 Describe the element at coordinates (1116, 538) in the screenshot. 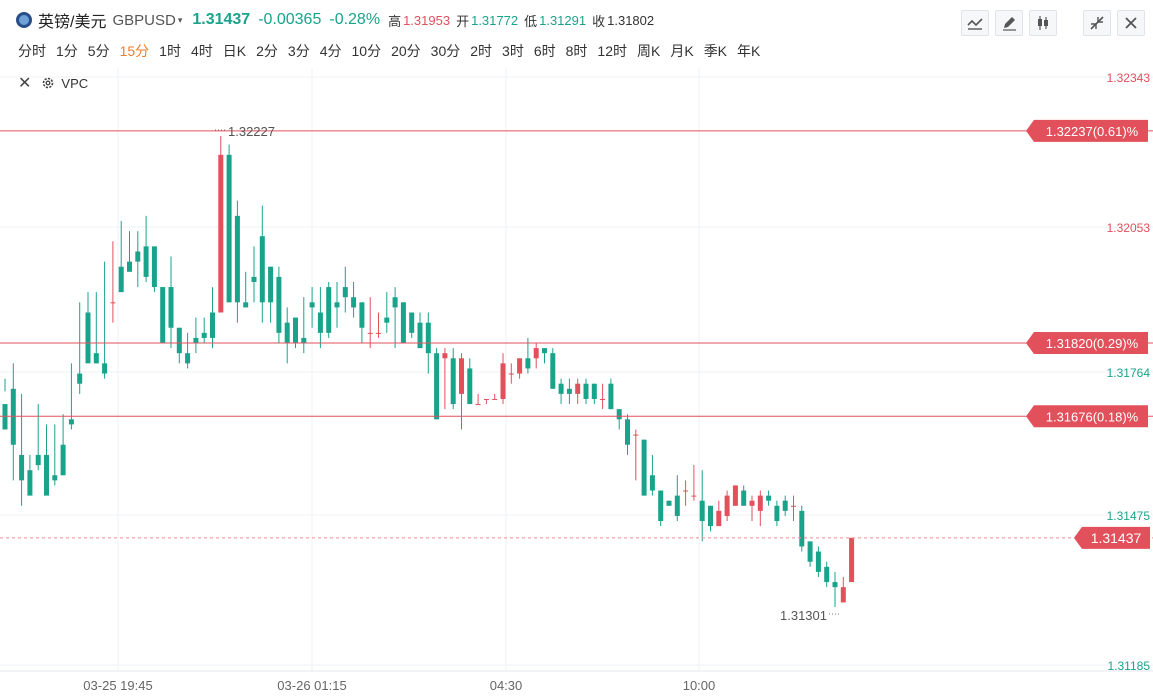

I see `last-price-label: 1.31437` at that location.